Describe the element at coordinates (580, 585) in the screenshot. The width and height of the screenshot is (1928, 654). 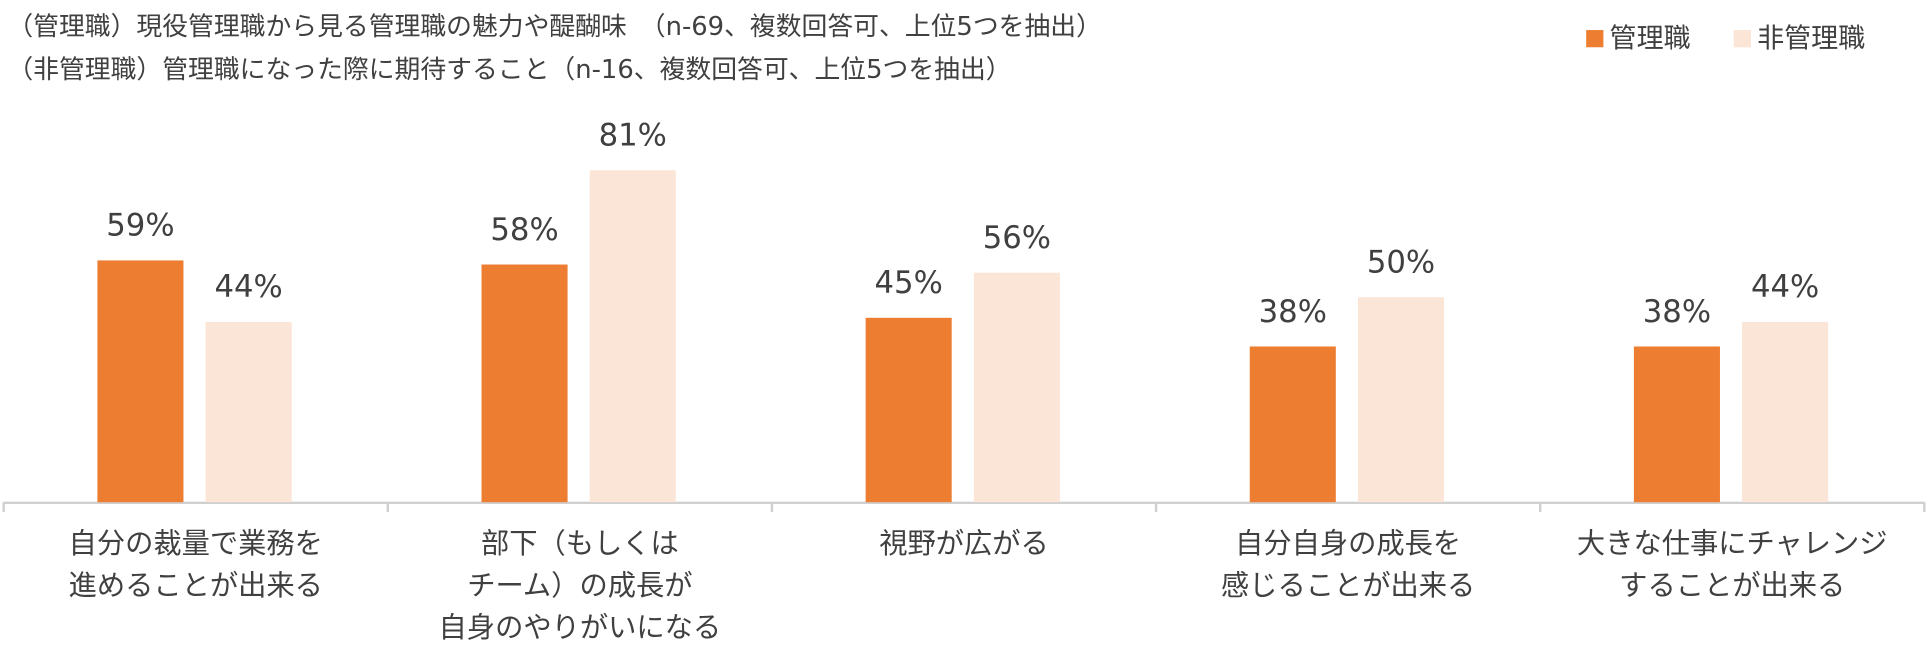
I see `x-tick-label: 部下（もしくはチーム）の成長が自身のやりがいになる` at that location.